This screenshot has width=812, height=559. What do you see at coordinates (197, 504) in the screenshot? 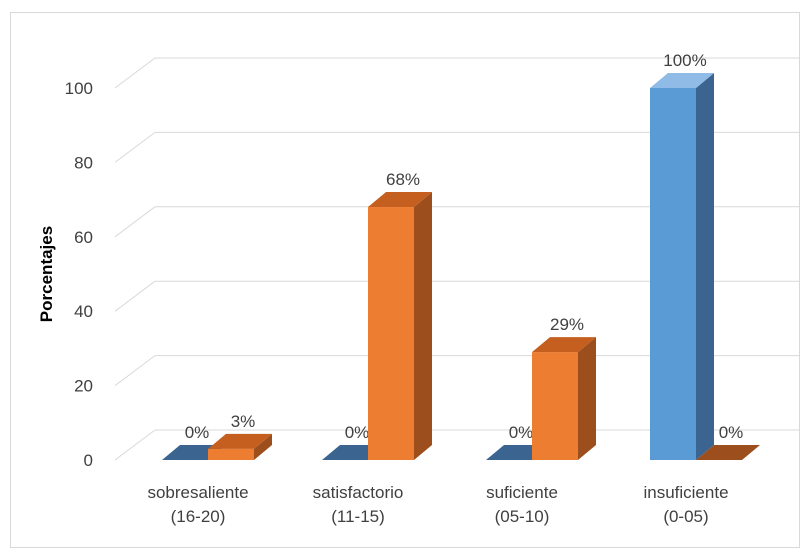
I see `category-label: sobresaliente (16-20)` at bounding box center [197, 504].